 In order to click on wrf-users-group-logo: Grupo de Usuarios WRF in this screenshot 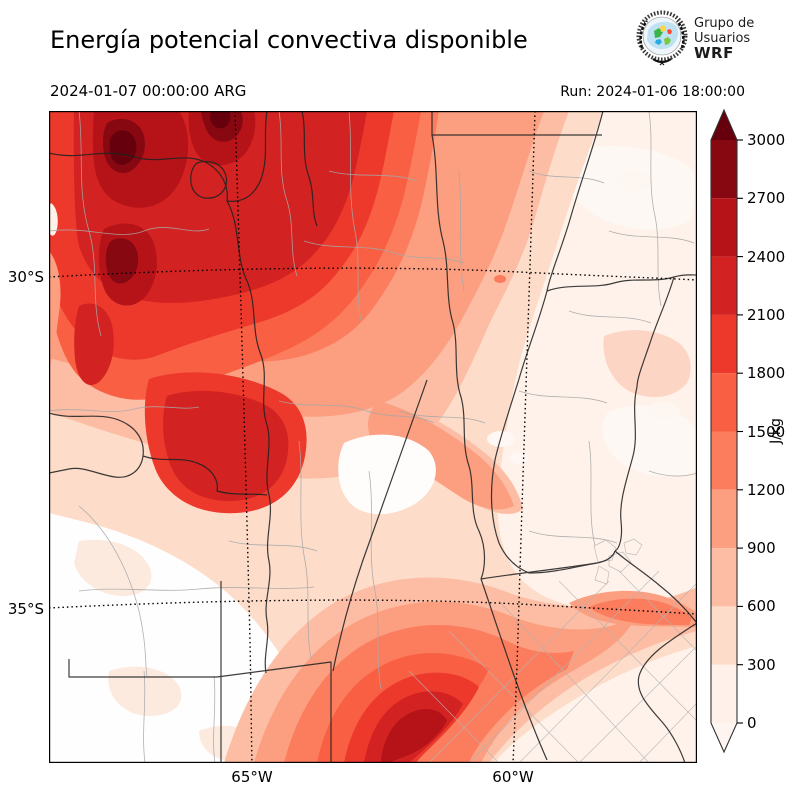, I will do `click(714, 38)`.